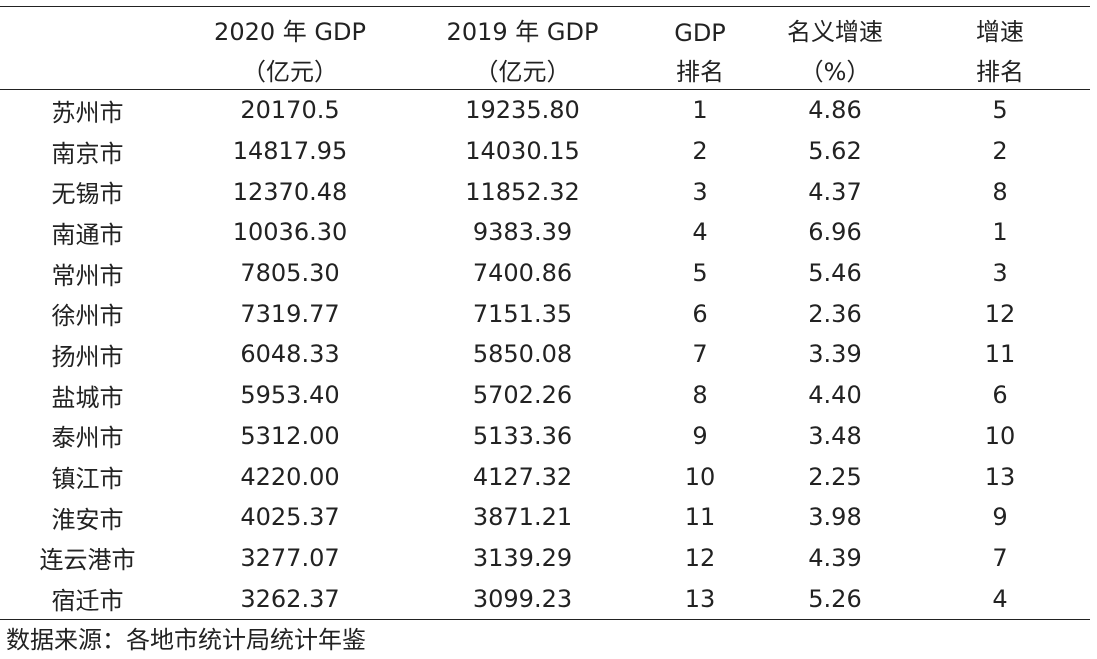 Image resolution: width=1097 pixels, height=659 pixels. Describe the element at coordinates (835, 110) in the screenshot. I see `nominal-growth-cell: 4.86` at that location.